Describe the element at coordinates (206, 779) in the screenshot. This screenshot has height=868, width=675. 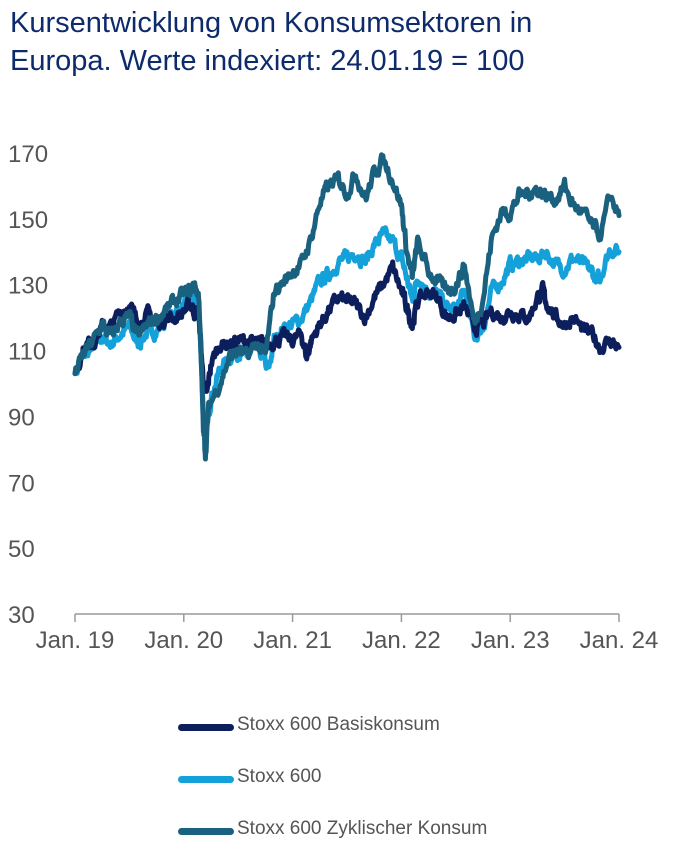
I see `legend-swatch-stoxx600` at that location.